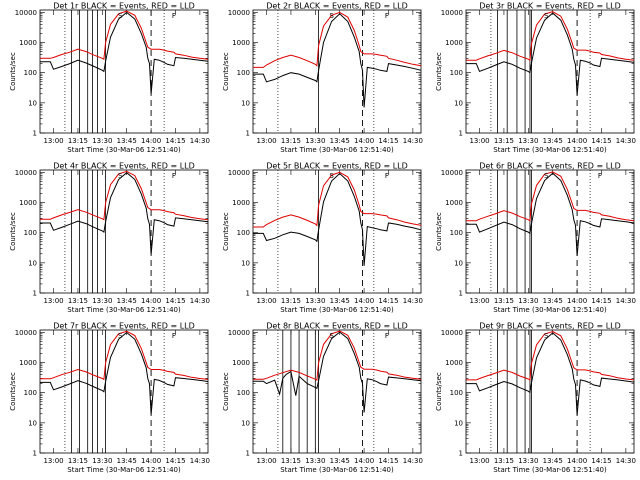 The image size is (640, 480). Describe the element at coordinates (124, 166) in the screenshot. I see `panel-title: Det 4r BLACK = Events, RED = LLD` at that location.